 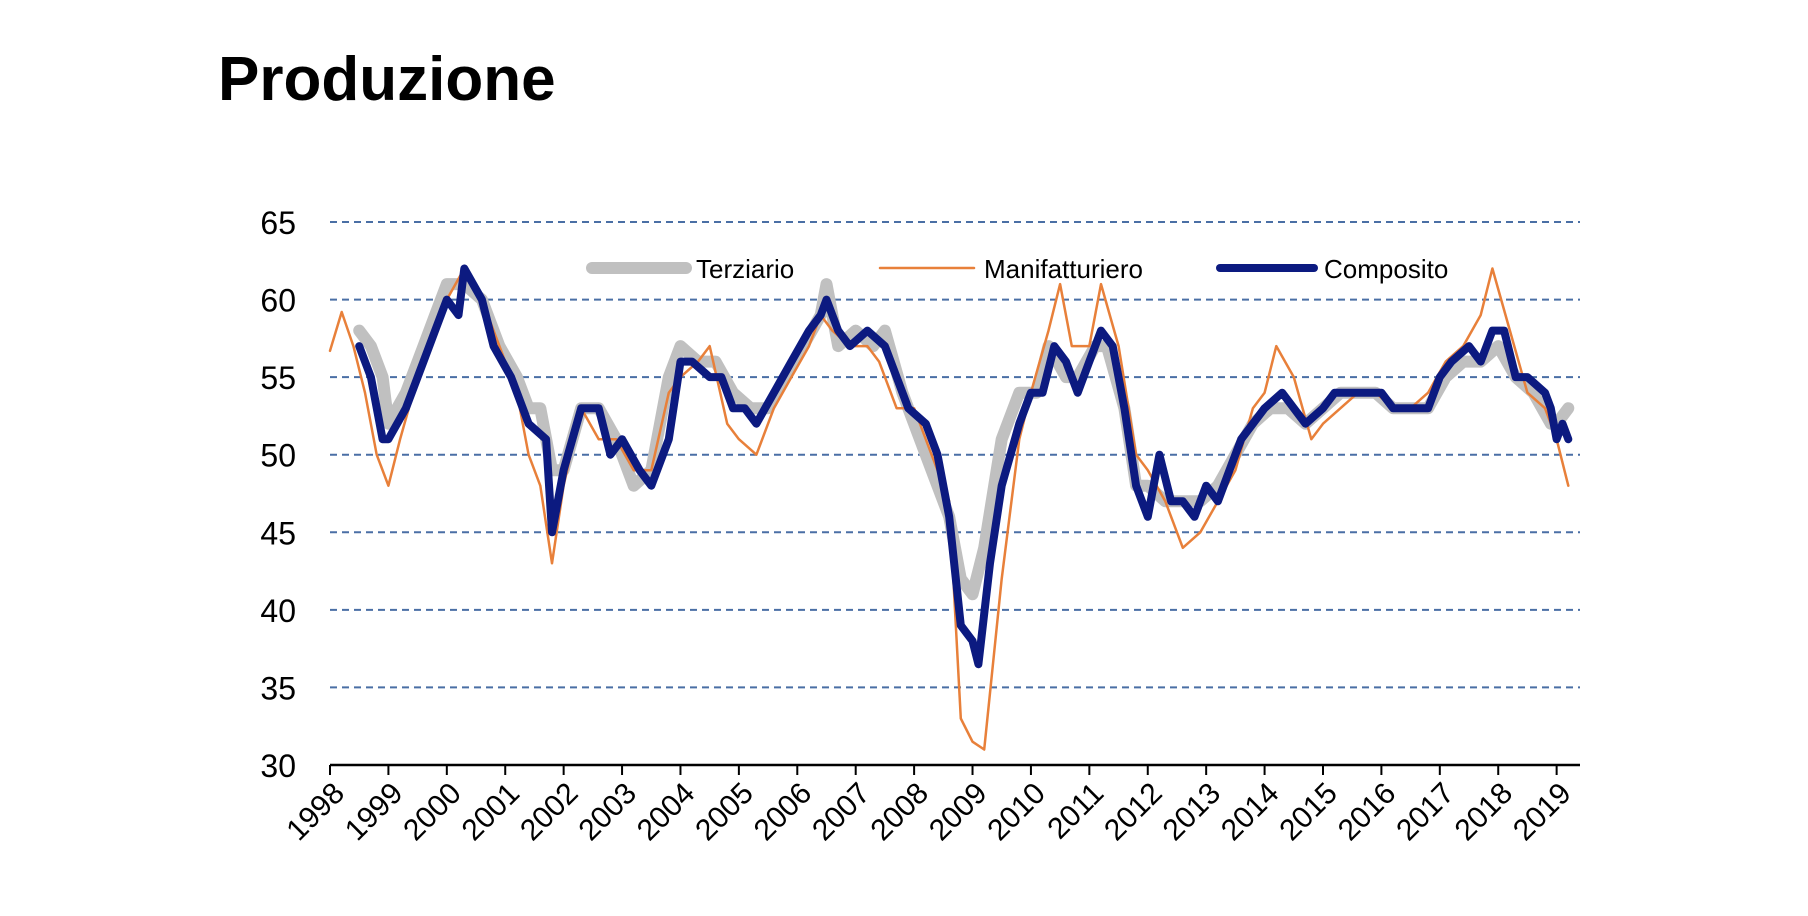 What do you see at coordinates (1542, 812) in the screenshot?
I see `x-tick-label: 2019` at bounding box center [1542, 812].